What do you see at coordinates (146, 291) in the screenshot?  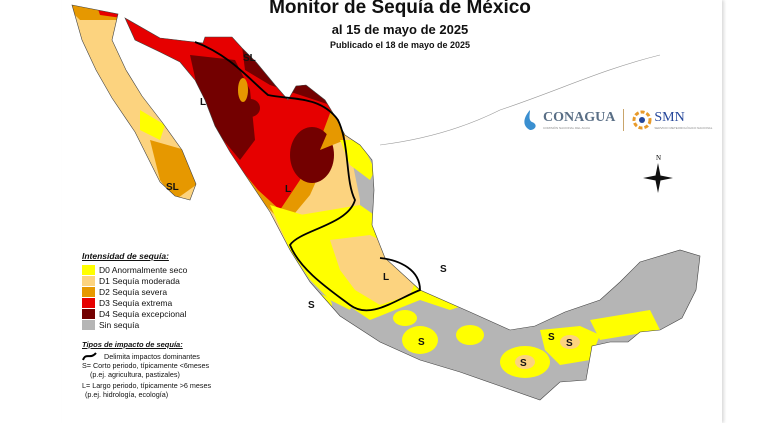 I see `legend-item-d2: D2 Sequía severa` at bounding box center [146, 291].